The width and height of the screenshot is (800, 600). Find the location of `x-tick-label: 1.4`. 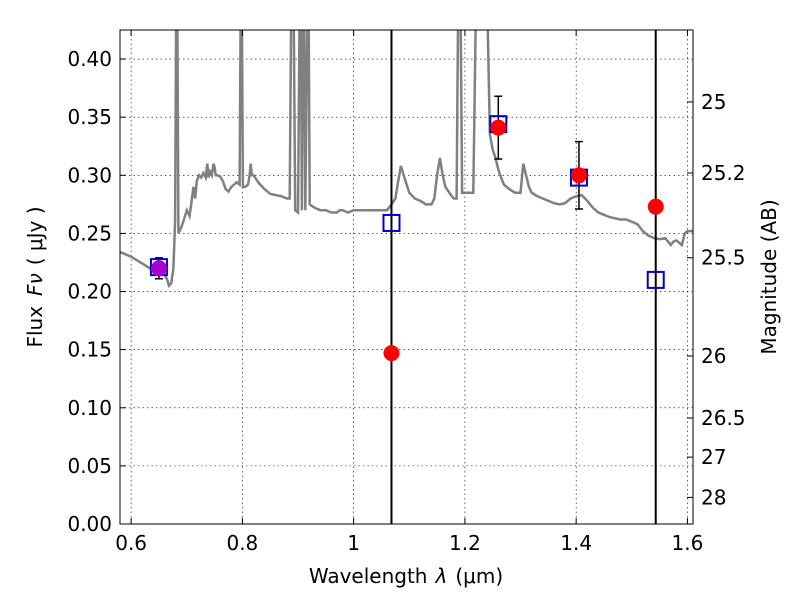

x-tick-label: 1.4 is located at coordinates (576, 543).